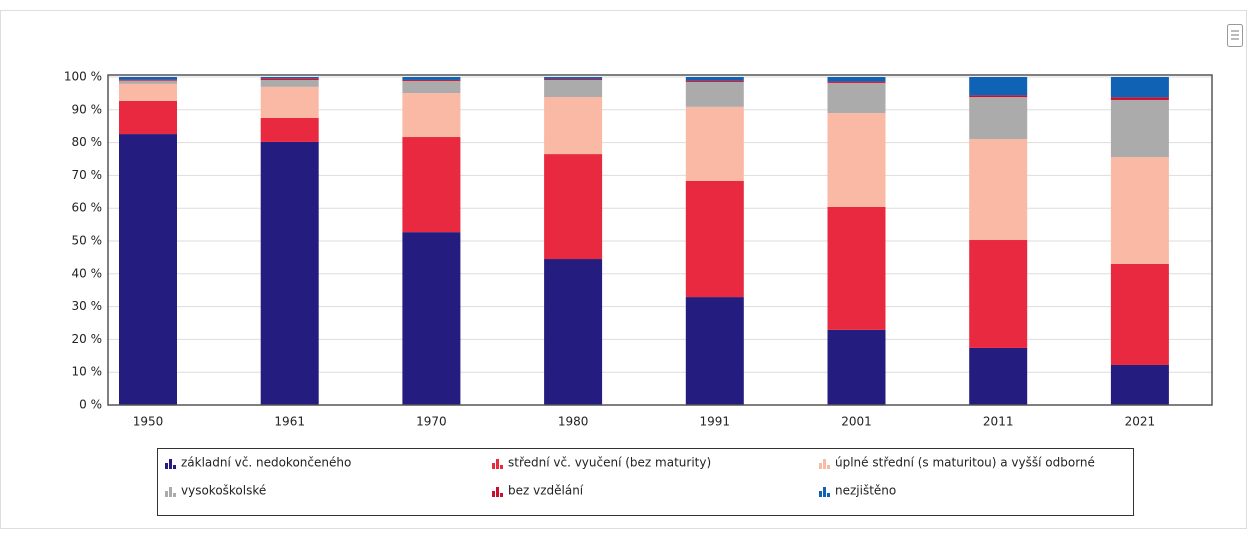 This screenshot has width=1248, height=533. I want to click on y-tick-label: 90 %, so click(87, 109).